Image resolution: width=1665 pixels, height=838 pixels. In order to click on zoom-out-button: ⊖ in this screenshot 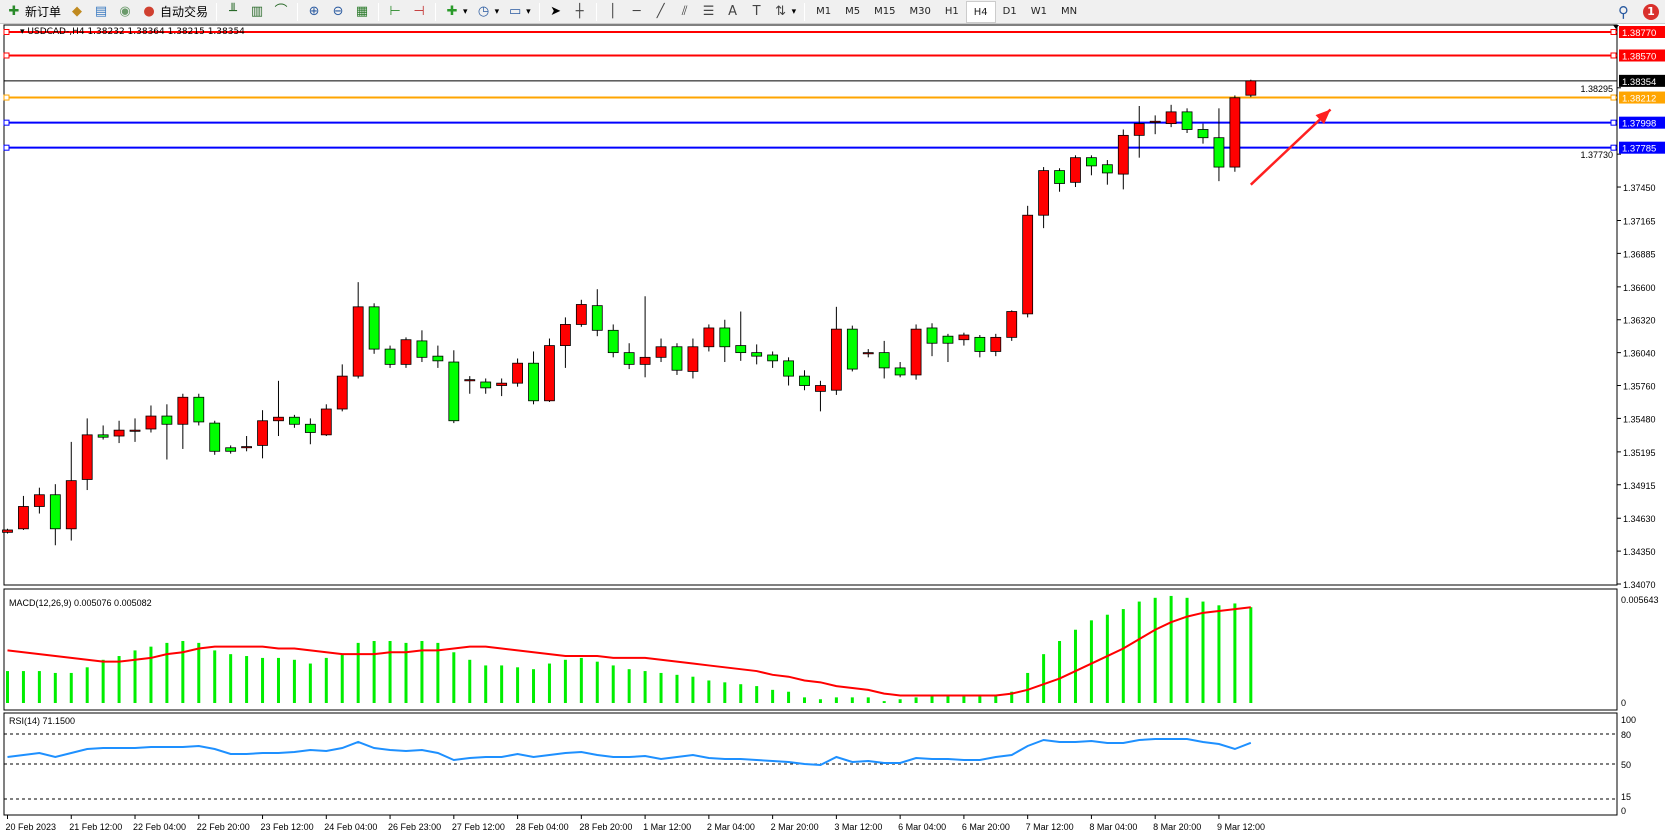, I will do `click(338, 12)`.